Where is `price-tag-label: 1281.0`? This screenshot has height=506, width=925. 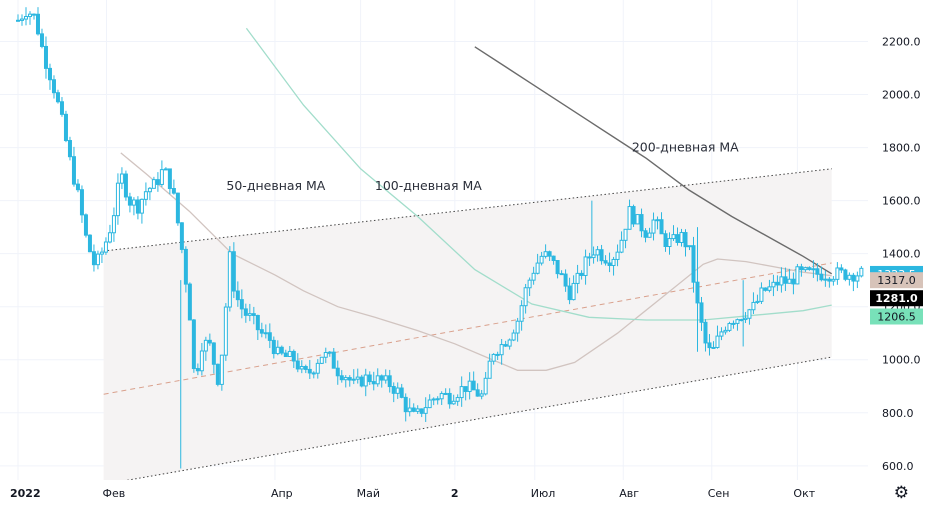
price-tag-label: 1281.0 is located at coordinates (896, 298).